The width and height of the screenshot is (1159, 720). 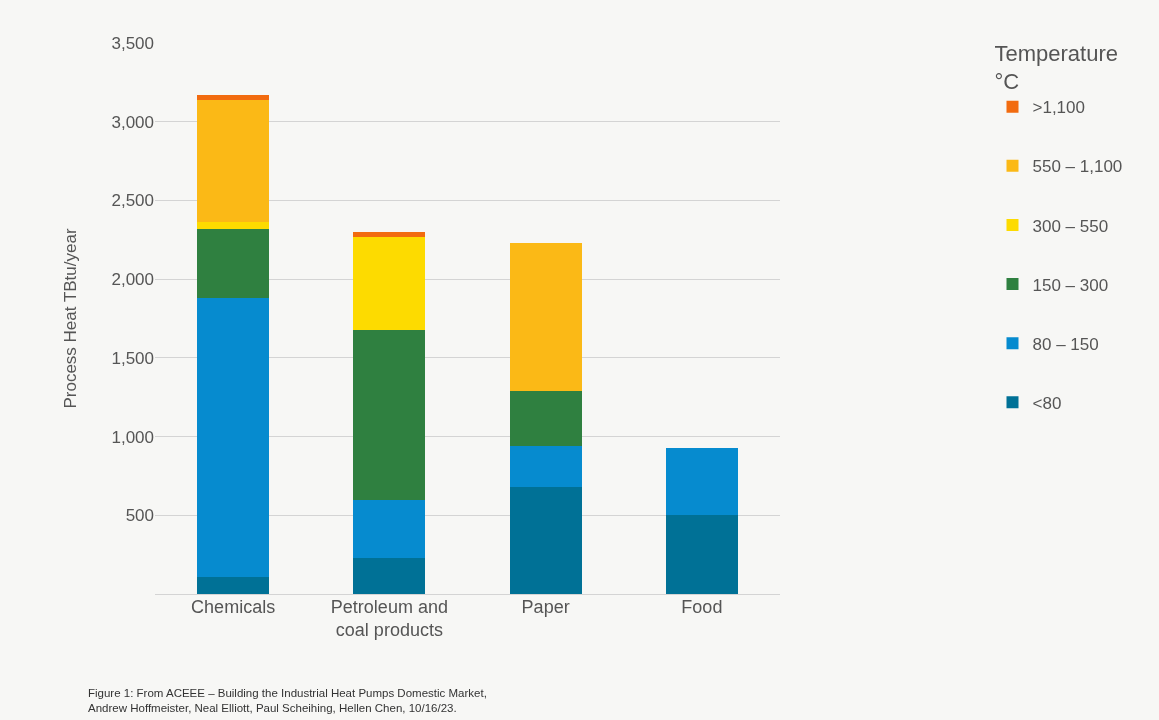 I want to click on legend-label: 550 – 1,100, so click(x=1077, y=167).